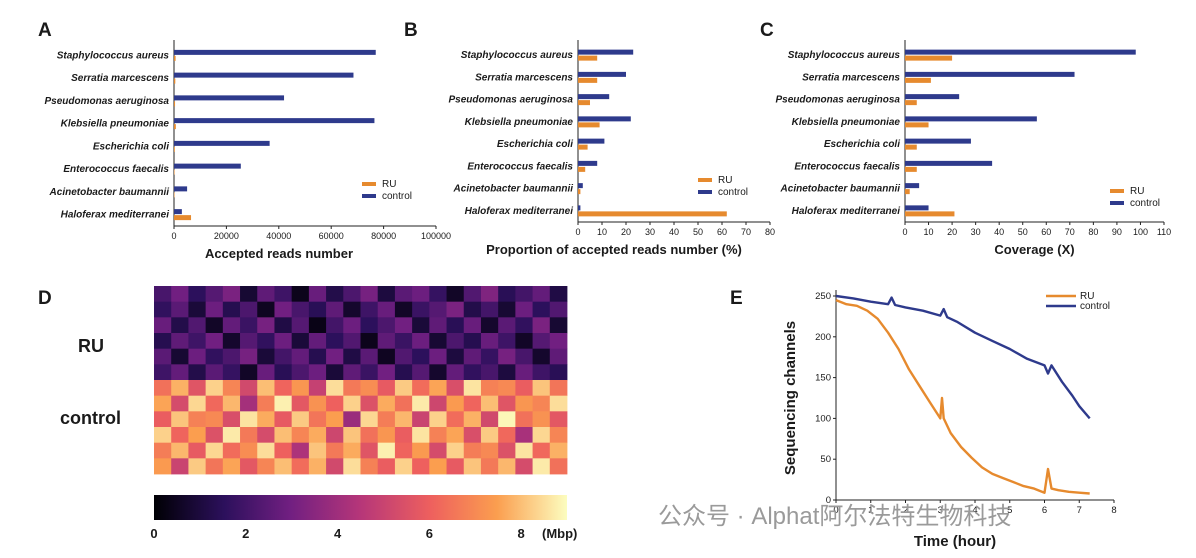 This screenshot has height=558, width=1196. Describe the element at coordinates (976, 232) in the screenshot. I see `x-tick-label: 30` at that location.